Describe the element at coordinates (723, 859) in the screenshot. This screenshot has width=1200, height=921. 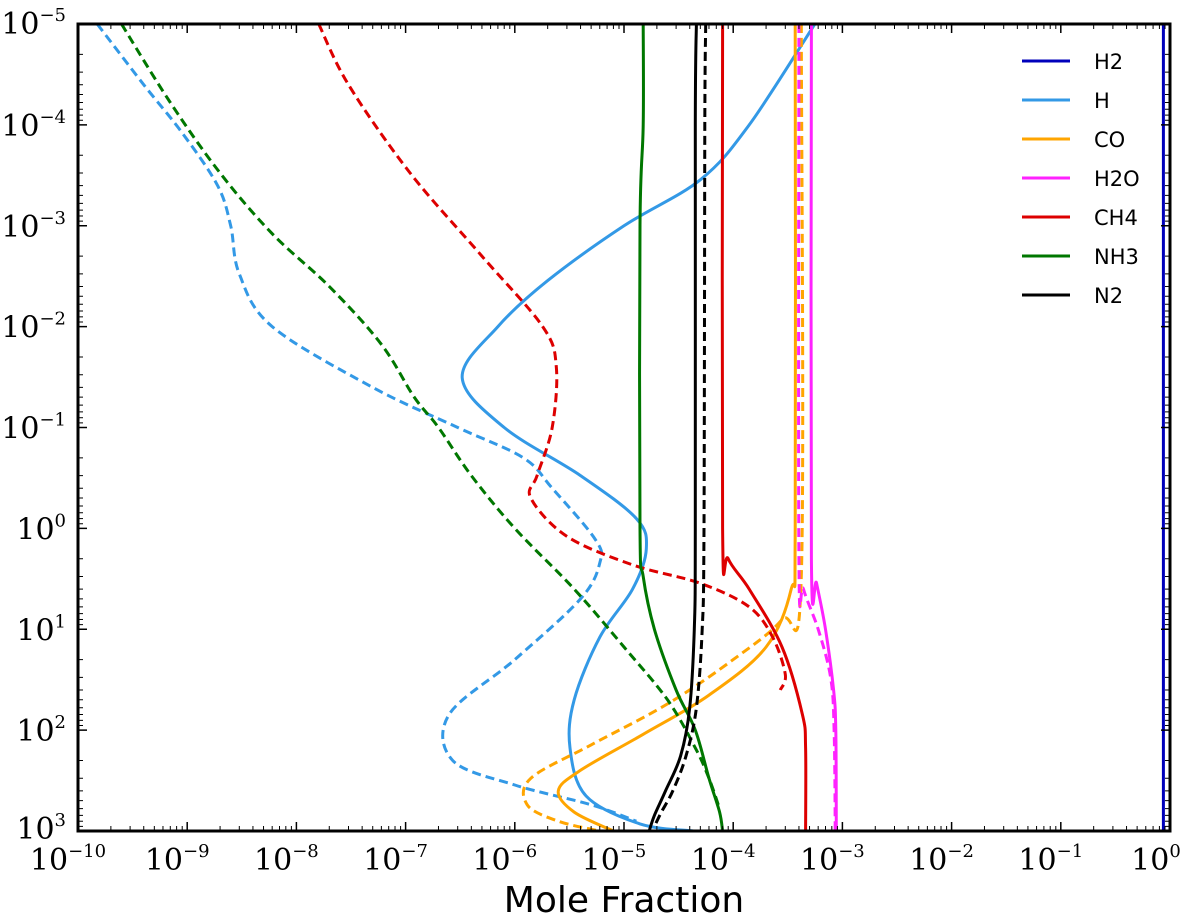
I see `x-tick-label: 10⁻⁴` at that location.